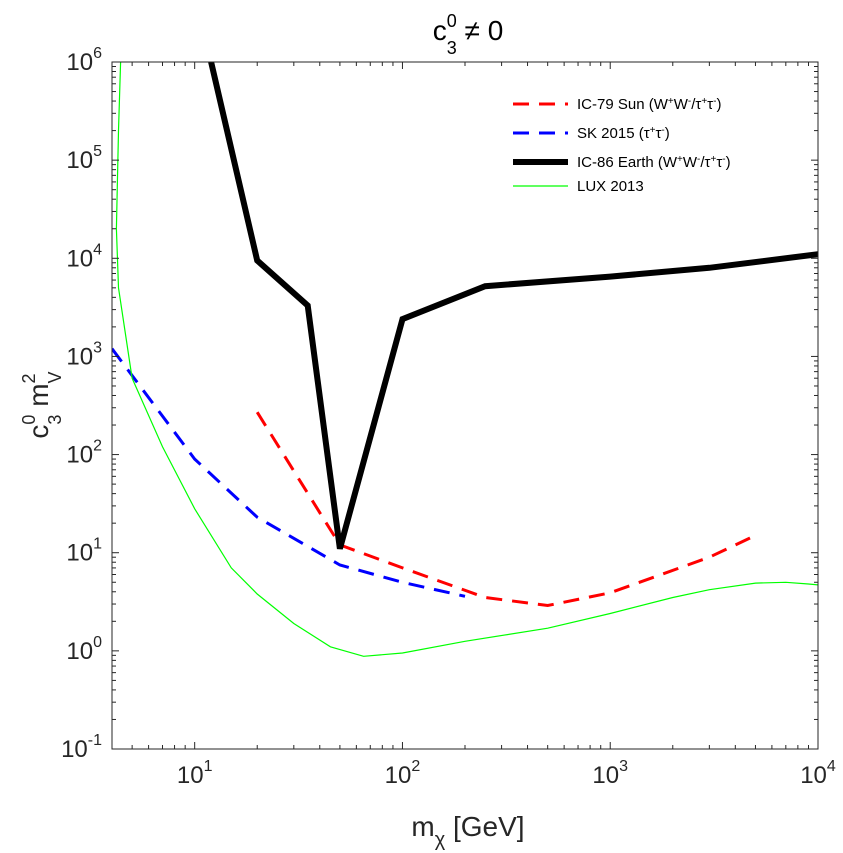  What do you see at coordinates (467, 831) in the screenshot?
I see `x-axis-label: mχ [GeV]` at bounding box center [467, 831].